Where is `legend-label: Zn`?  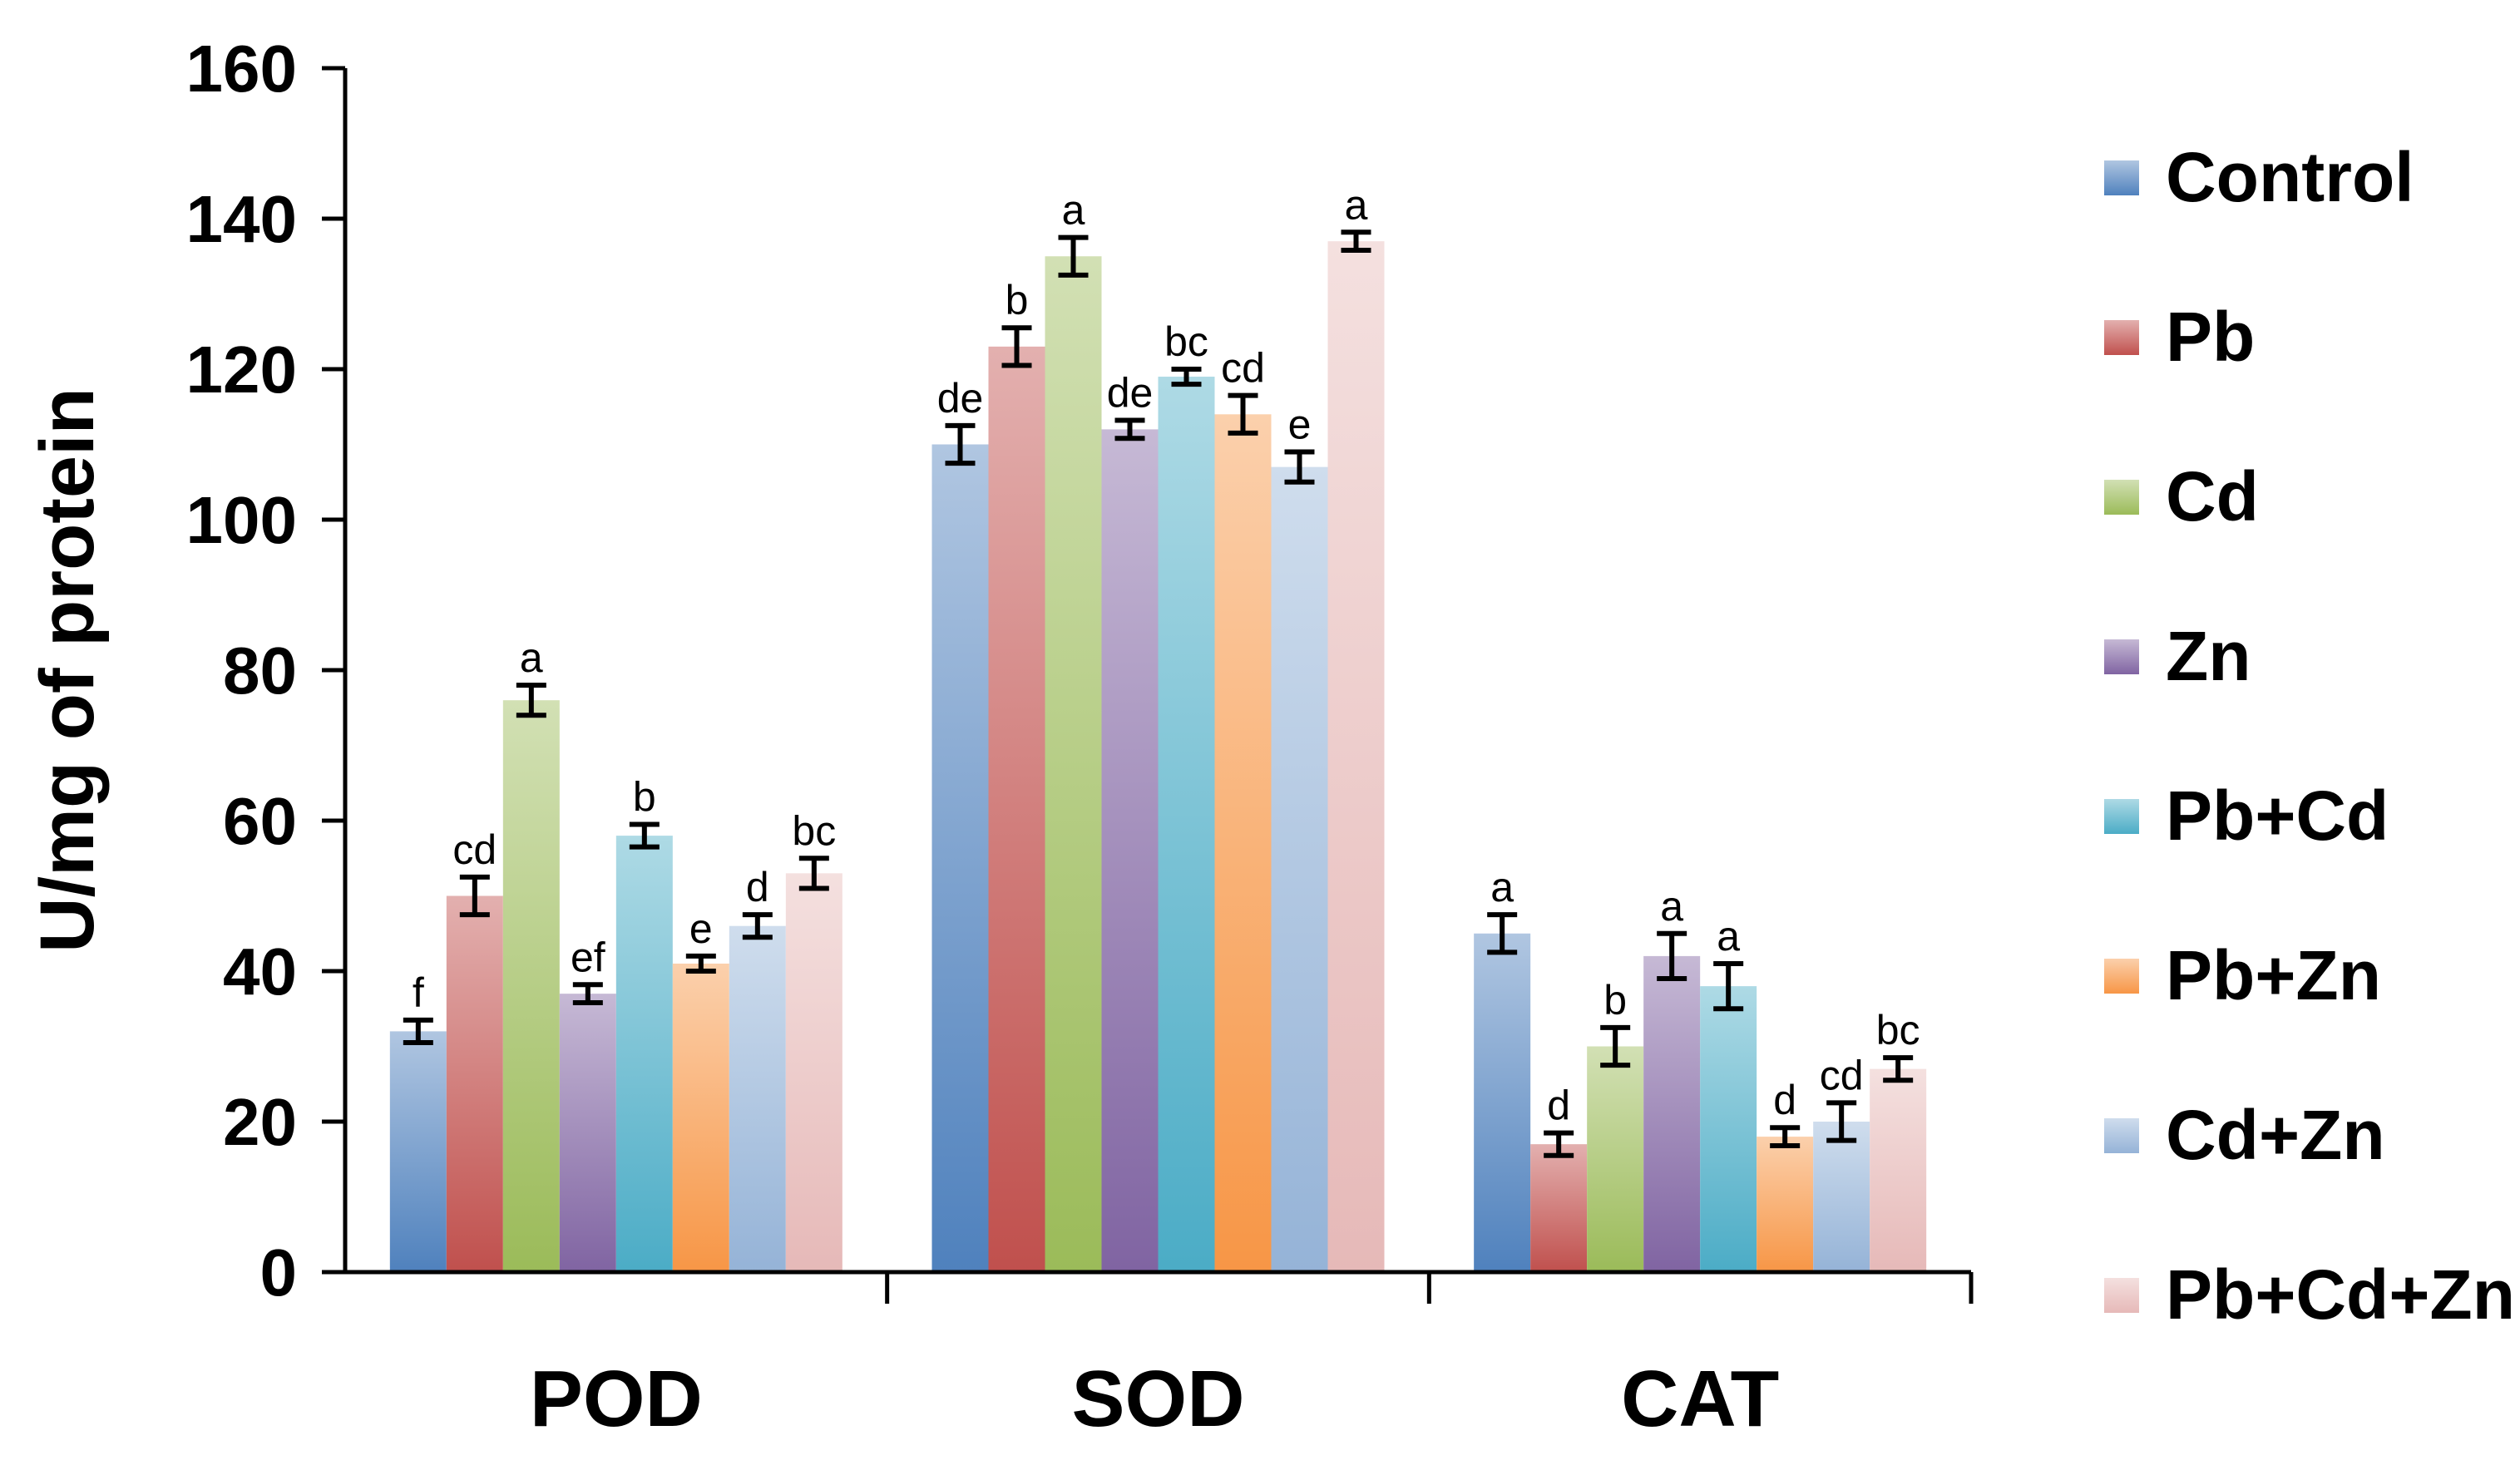 legend-label: Zn is located at coordinates (2208, 656).